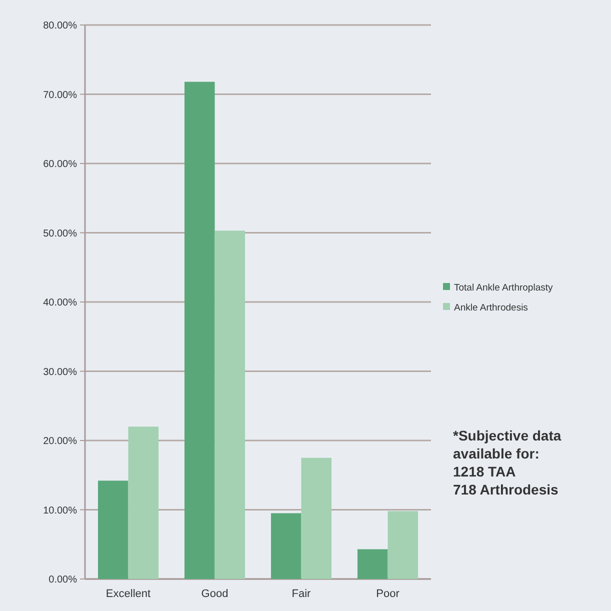  Describe the element at coordinates (60, 164) in the screenshot. I see `y-tick-label: 60.00%` at that location.